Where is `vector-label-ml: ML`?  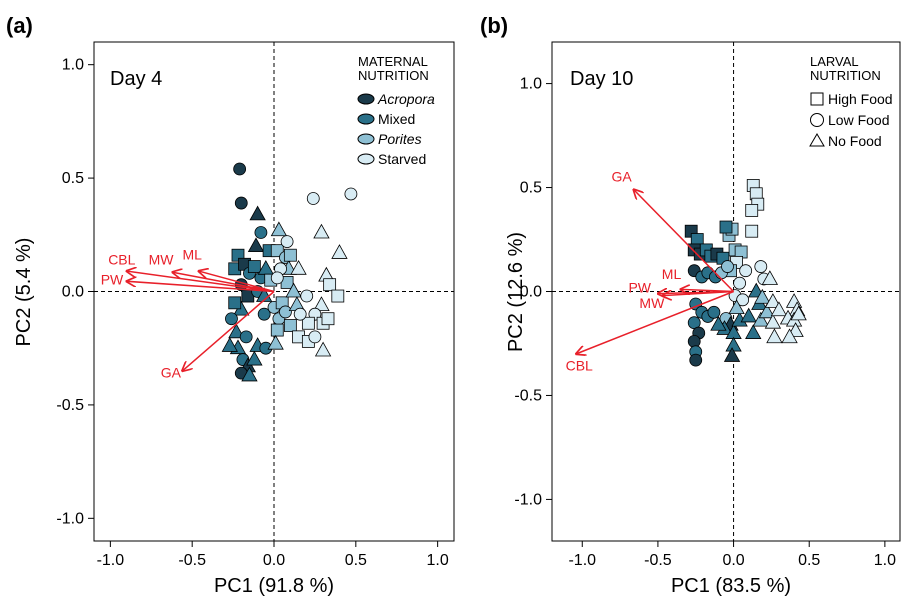
vector-label-ml: ML is located at coordinates (192, 255).